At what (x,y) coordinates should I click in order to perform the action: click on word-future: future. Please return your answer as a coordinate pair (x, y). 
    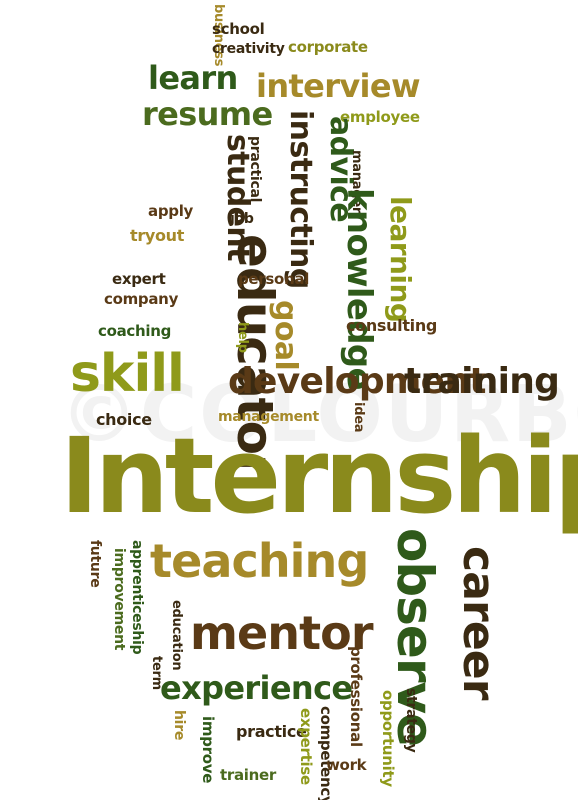
    Looking at the image, I should click on (95, 564).